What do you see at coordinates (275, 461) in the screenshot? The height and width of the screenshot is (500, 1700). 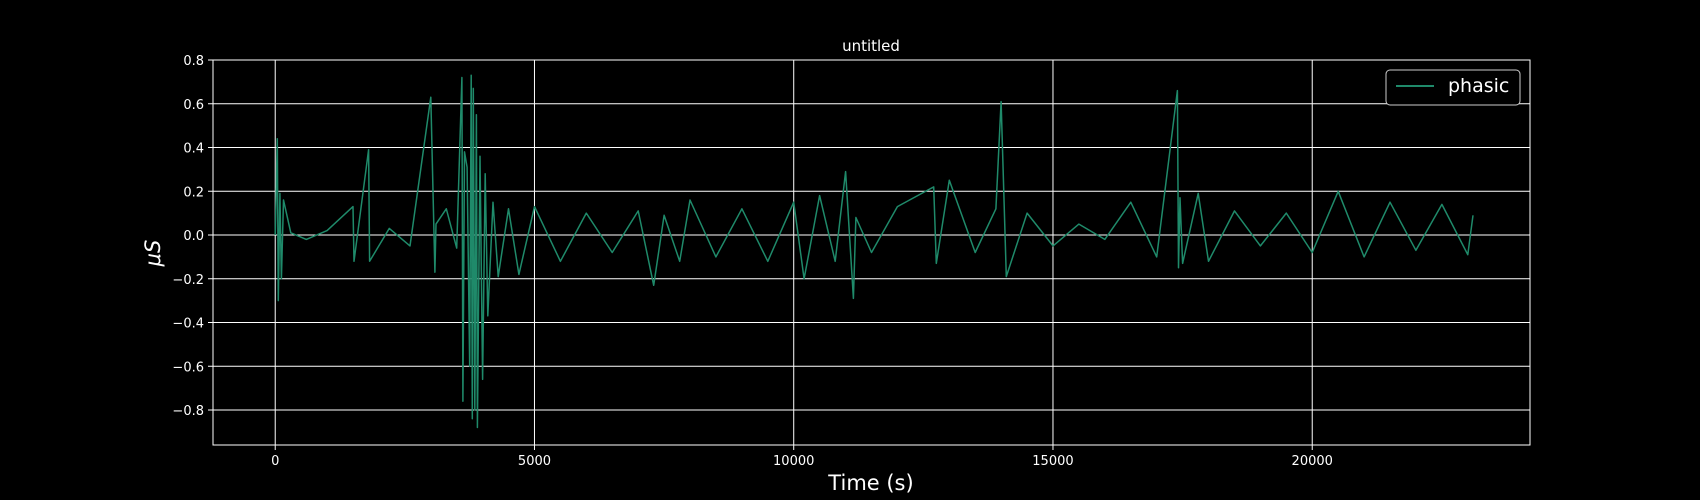 I see `x-tick-label: 0` at bounding box center [275, 461].